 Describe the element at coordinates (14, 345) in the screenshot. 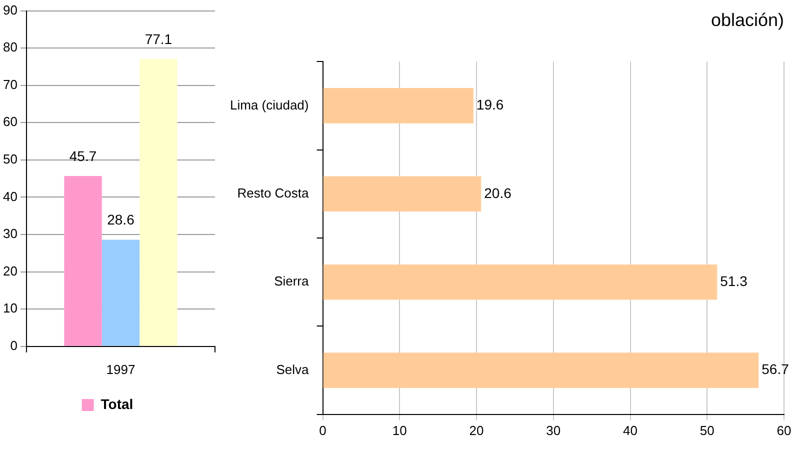

I see `y-tick-label: 0` at that location.